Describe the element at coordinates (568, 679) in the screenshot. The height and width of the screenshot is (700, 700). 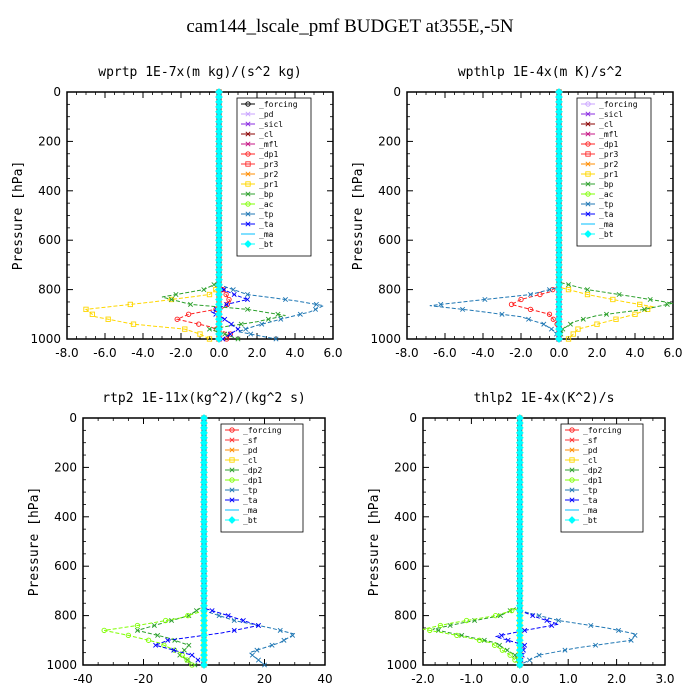
I see `x-tick-label: 1.0` at that location.